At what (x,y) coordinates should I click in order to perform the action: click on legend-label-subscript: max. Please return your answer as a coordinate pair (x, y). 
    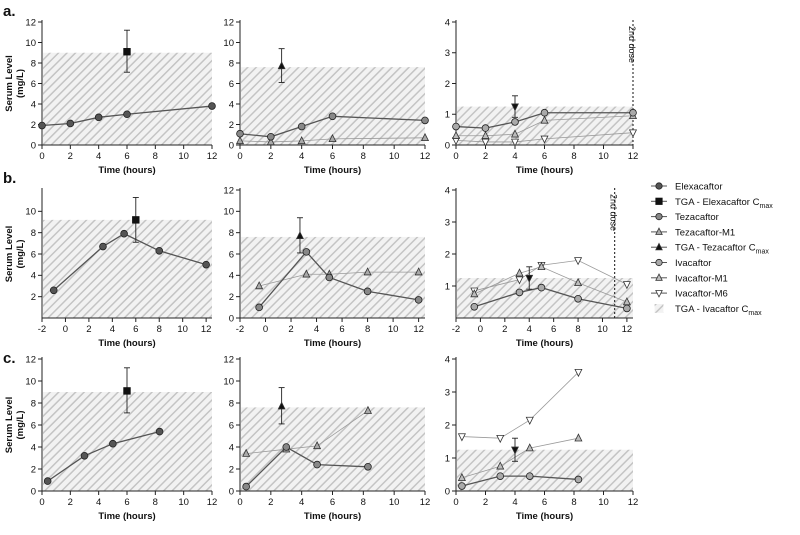
    Looking at the image, I should click on (766, 206).